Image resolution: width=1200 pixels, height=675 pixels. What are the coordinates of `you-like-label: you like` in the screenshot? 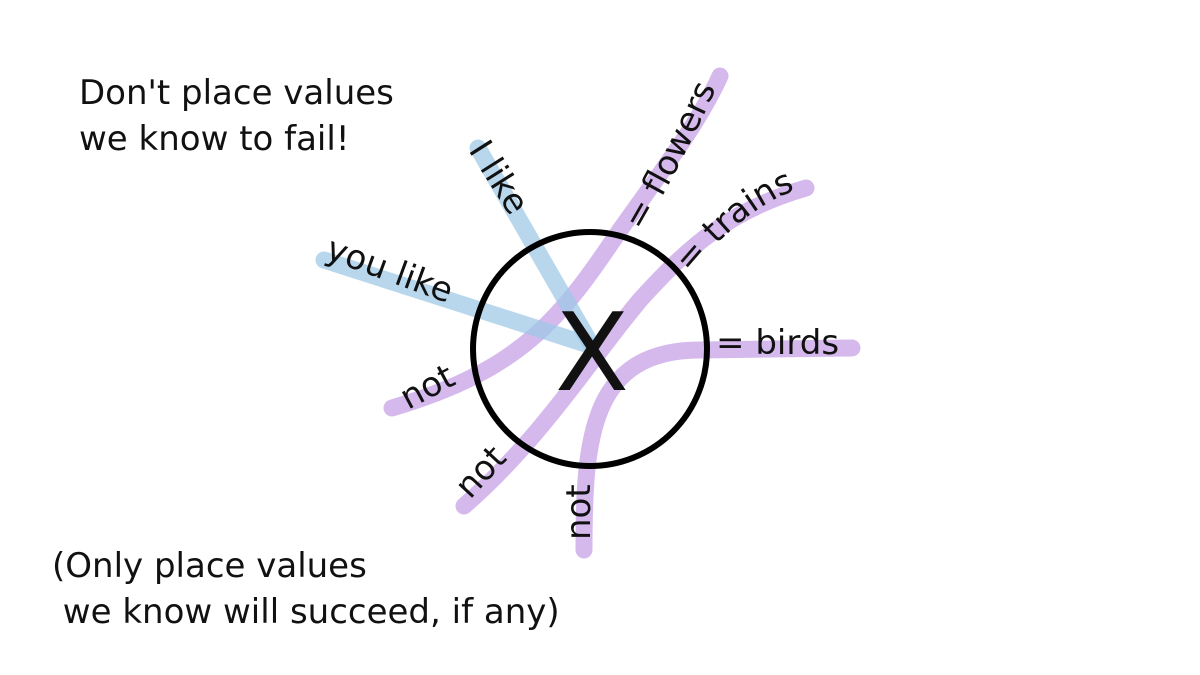 It's located at (389, 270).